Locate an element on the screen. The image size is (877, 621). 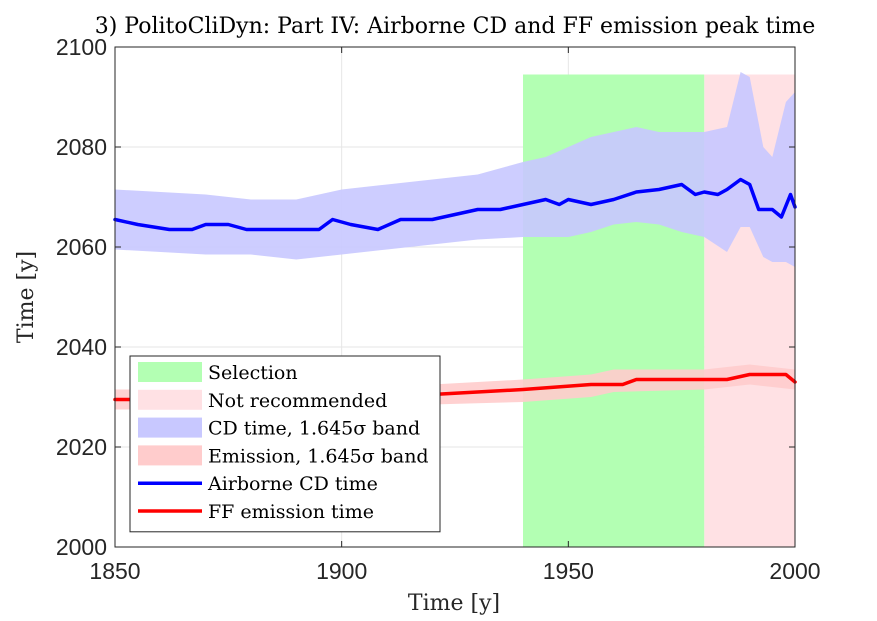
y-tick-label: 2100 is located at coordinates (81, 47).